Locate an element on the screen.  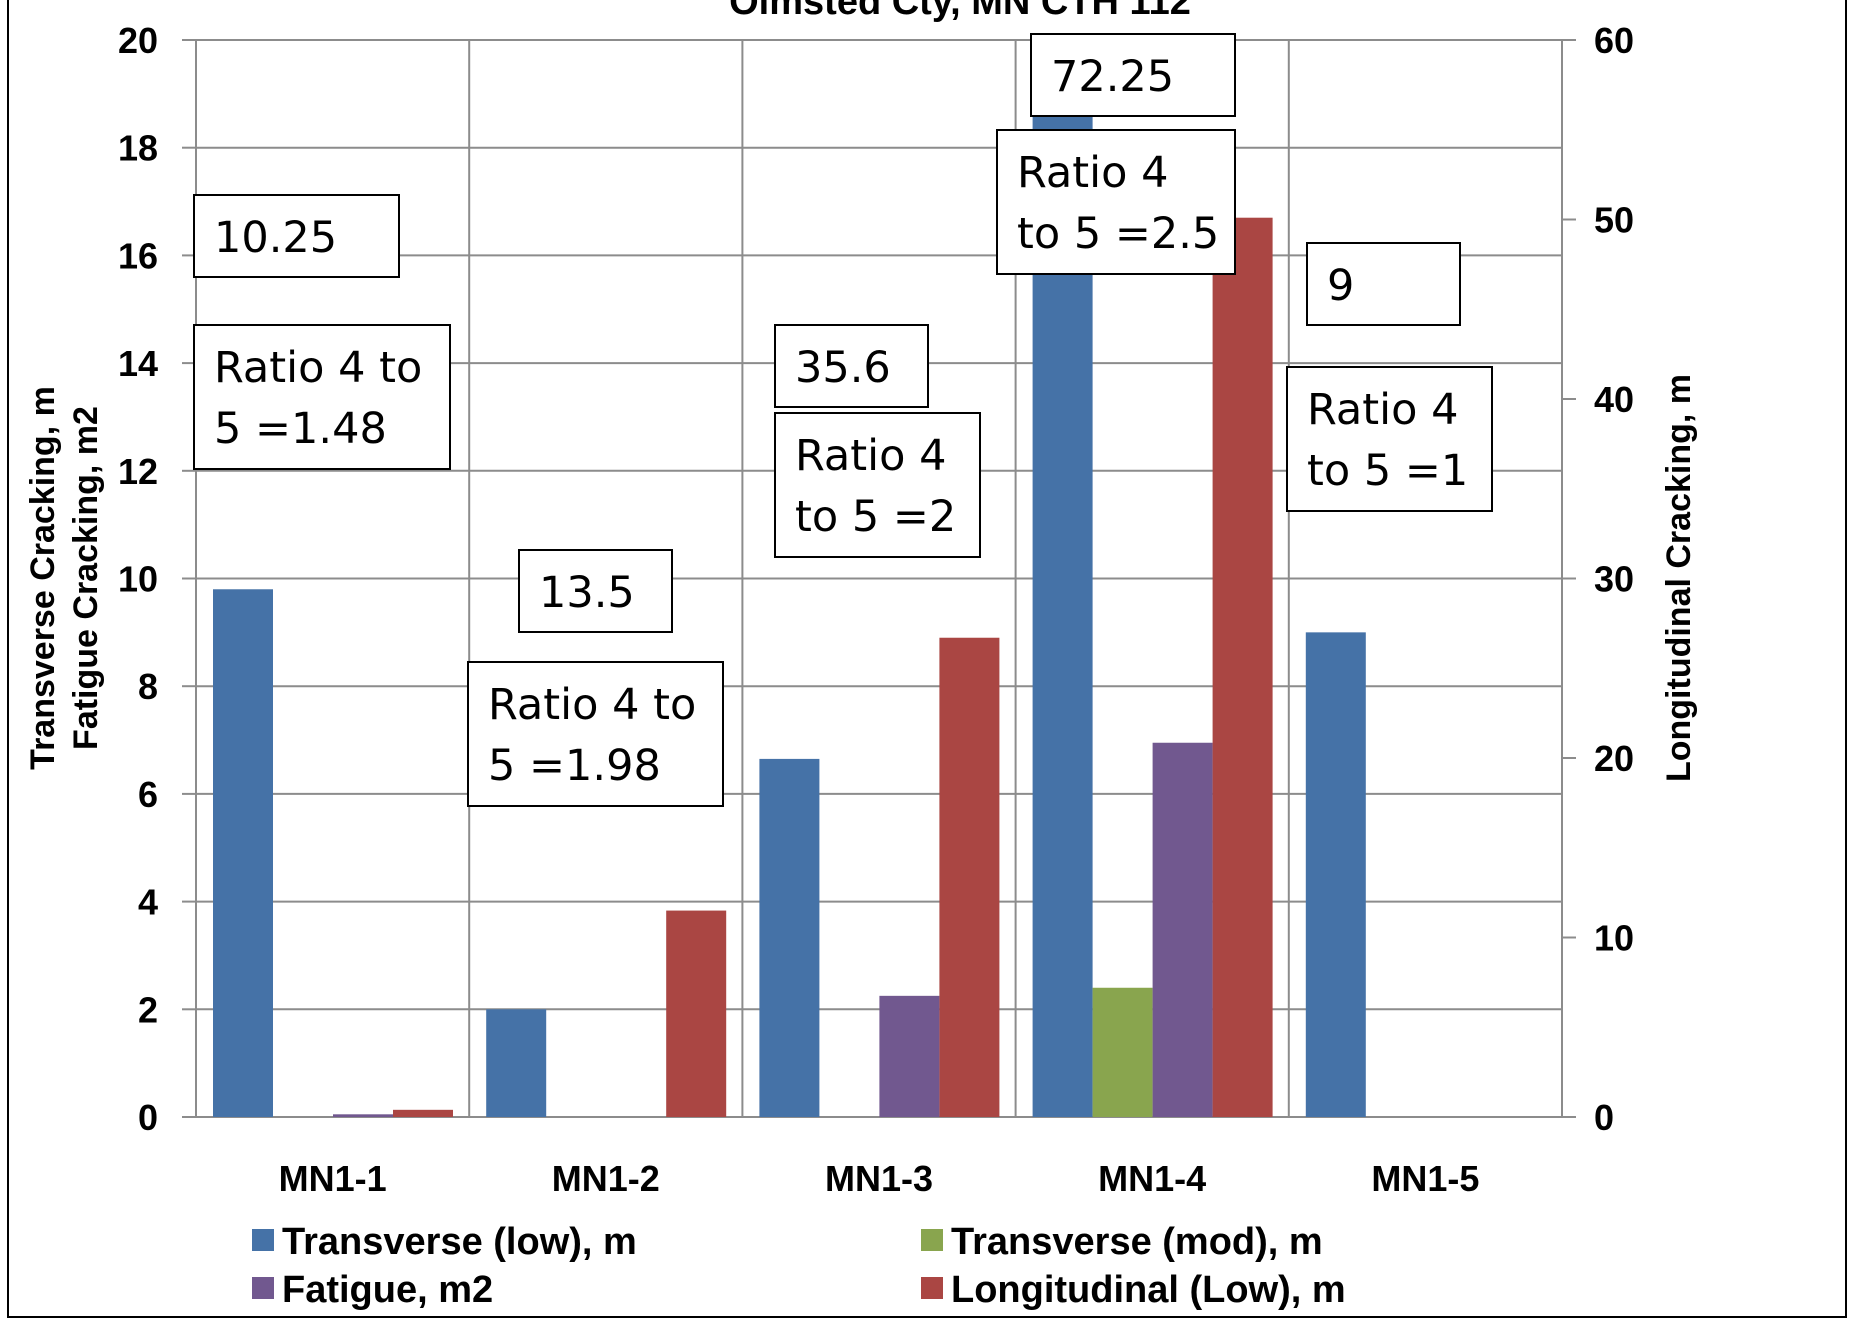
right-tick-label: 30 is located at coordinates (1614, 579).